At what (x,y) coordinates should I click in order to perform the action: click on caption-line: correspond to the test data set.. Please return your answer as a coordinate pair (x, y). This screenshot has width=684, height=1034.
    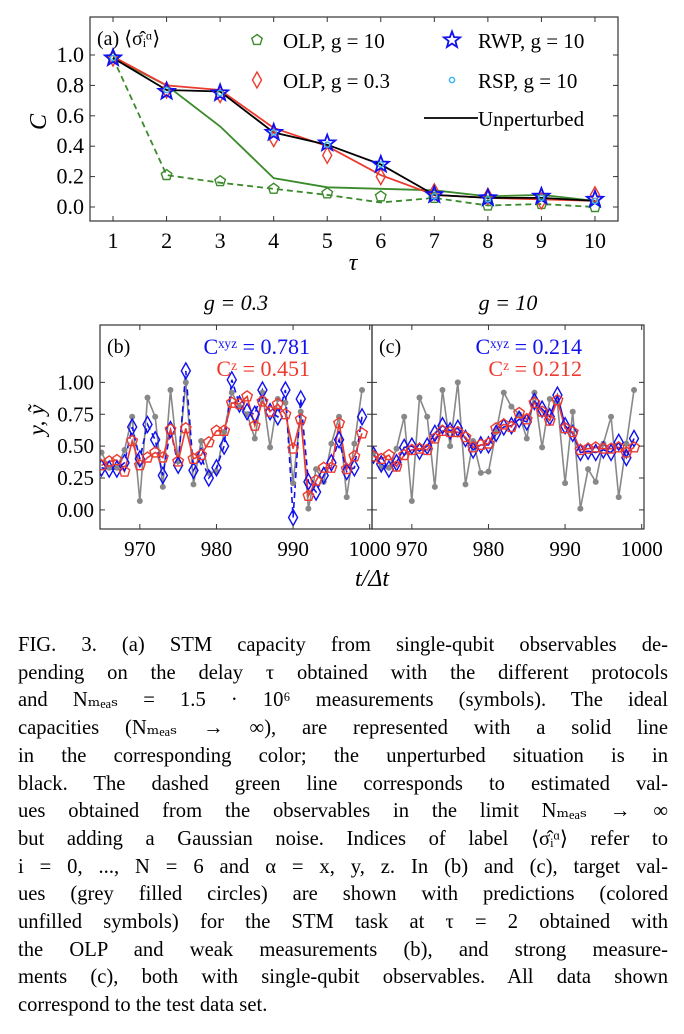
    Looking at the image, I should click on (143, 1005).